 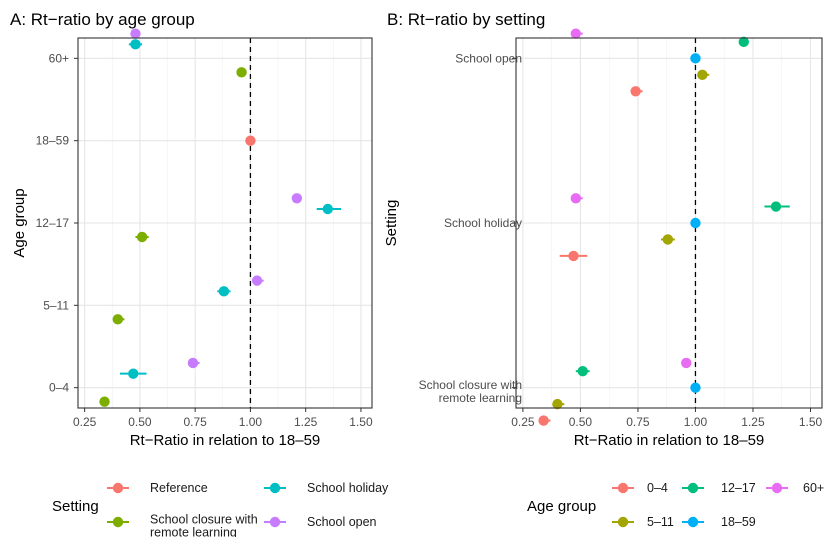 I want to click on panel-b-x-tick-label: 1.25, so click(x=753, y=422).